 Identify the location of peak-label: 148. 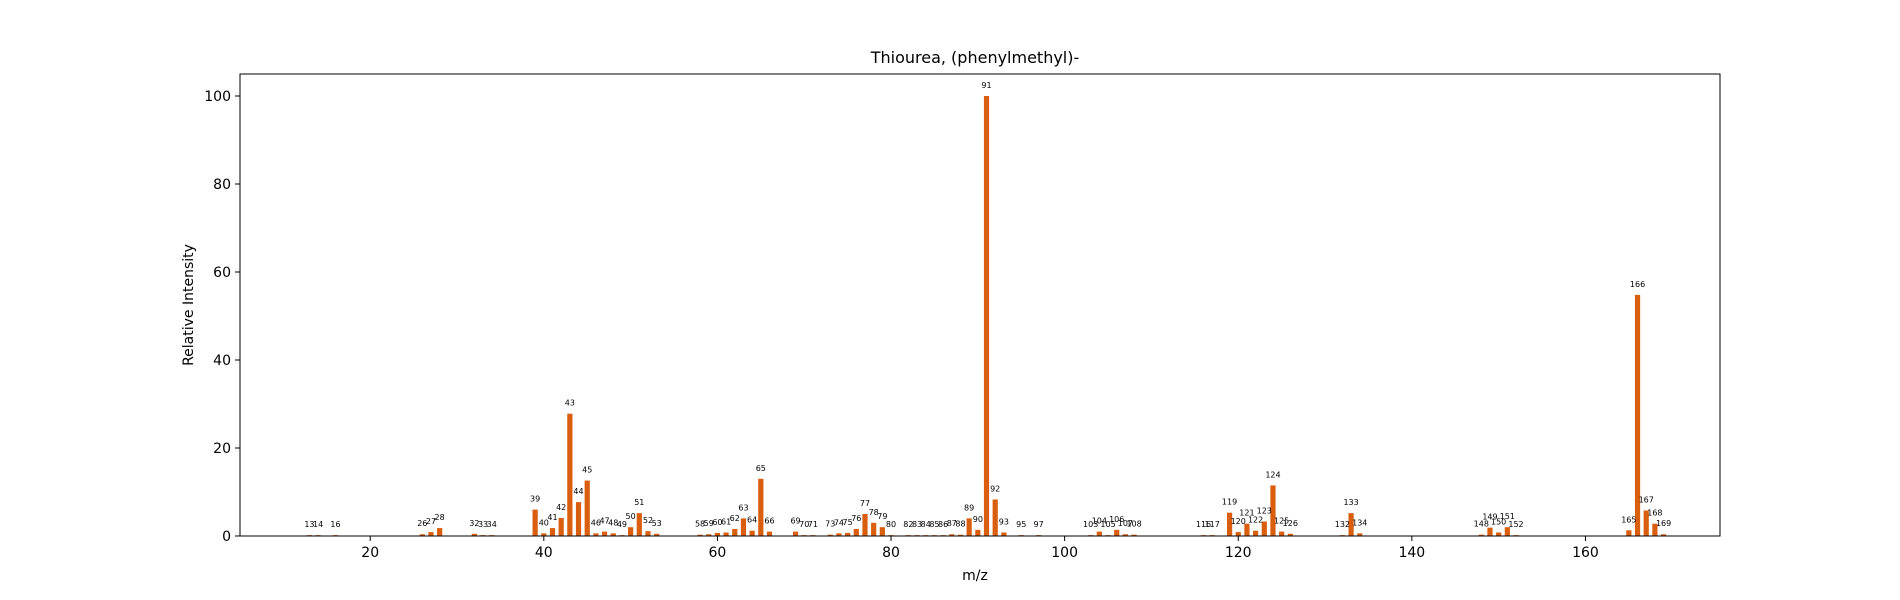
(1481, 524).